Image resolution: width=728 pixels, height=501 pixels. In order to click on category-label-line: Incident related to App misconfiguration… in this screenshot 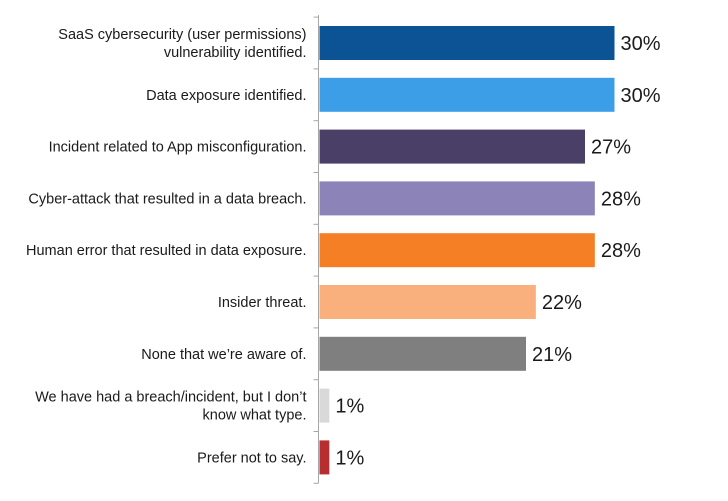, I will do `click(178, 148)`.